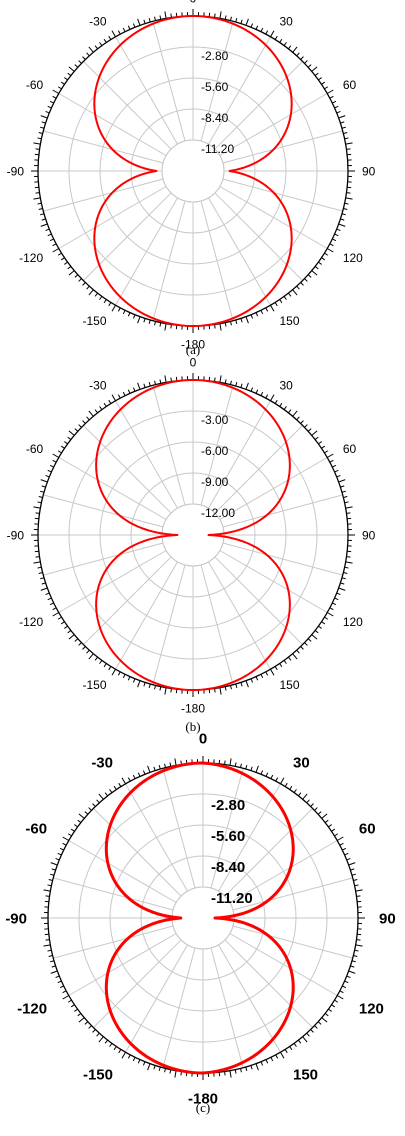  I want to click on angle-label: 90, so click(387, 918).